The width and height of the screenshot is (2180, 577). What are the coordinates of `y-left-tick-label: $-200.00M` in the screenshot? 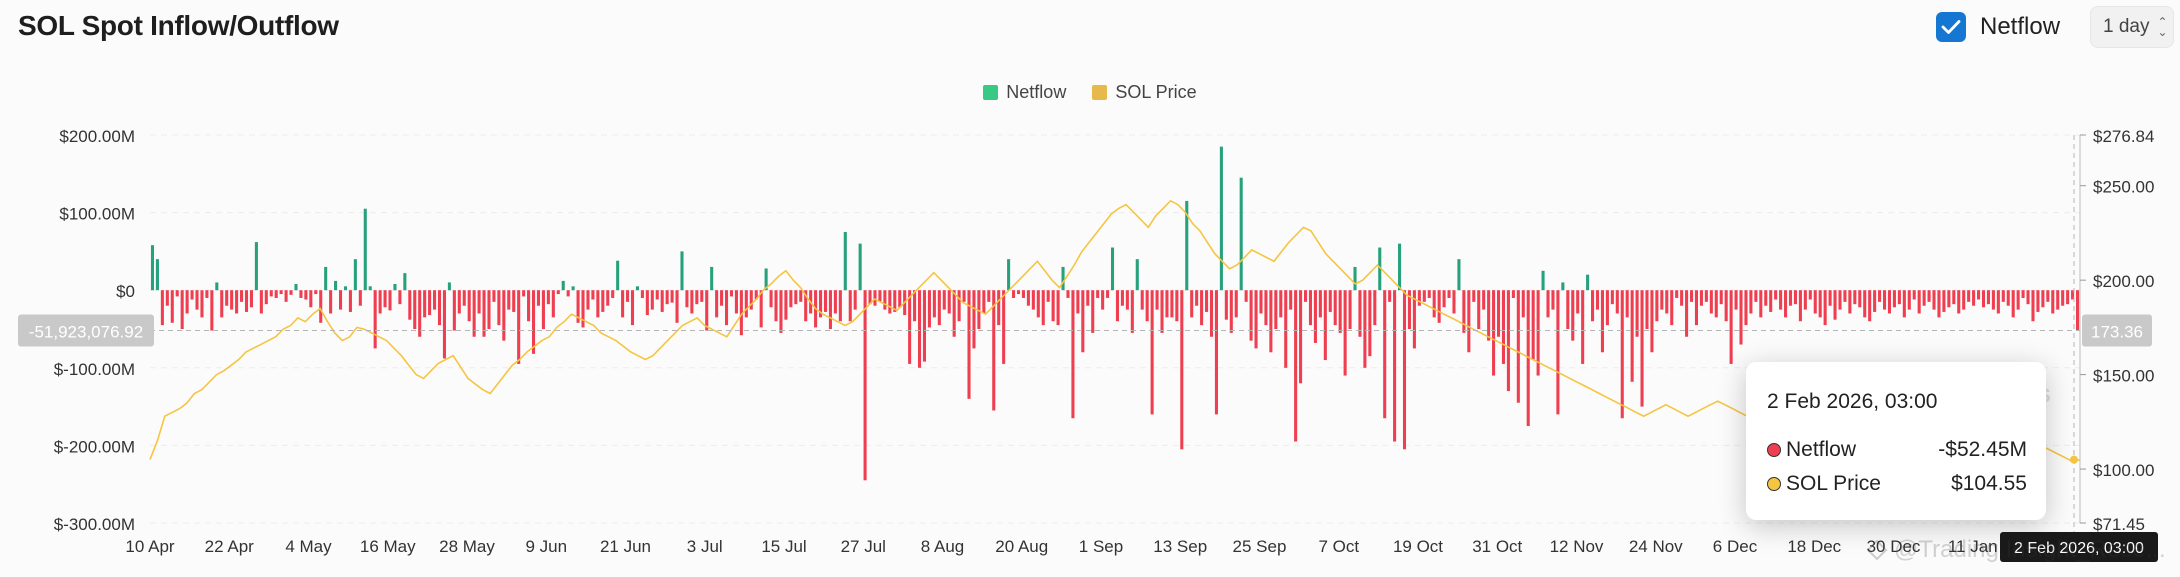 It's located at (94, 446).